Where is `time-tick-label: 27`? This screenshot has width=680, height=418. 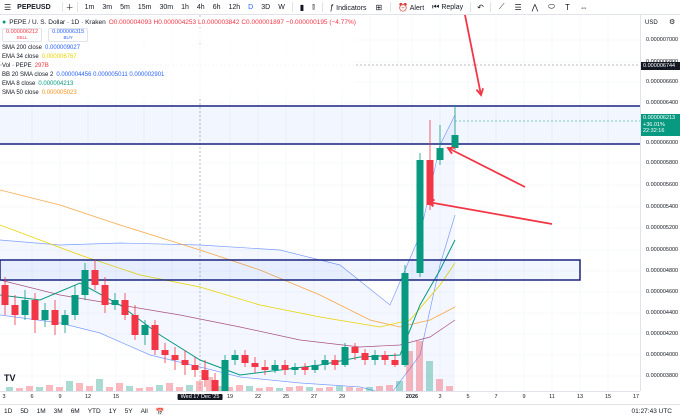 time-tick-label: 27 is located at coordinates (314, 397).